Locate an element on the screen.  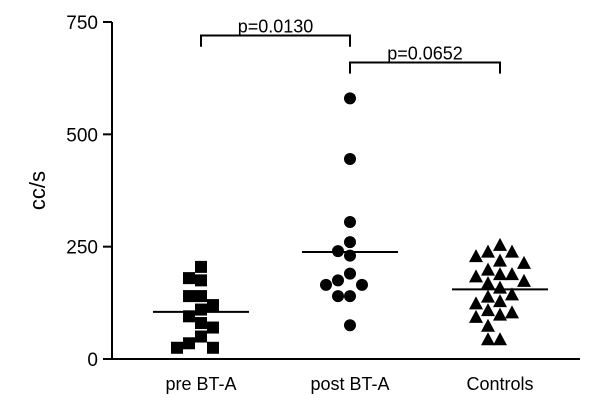
x-category-label: Controls is located at coordinates (499, 384).